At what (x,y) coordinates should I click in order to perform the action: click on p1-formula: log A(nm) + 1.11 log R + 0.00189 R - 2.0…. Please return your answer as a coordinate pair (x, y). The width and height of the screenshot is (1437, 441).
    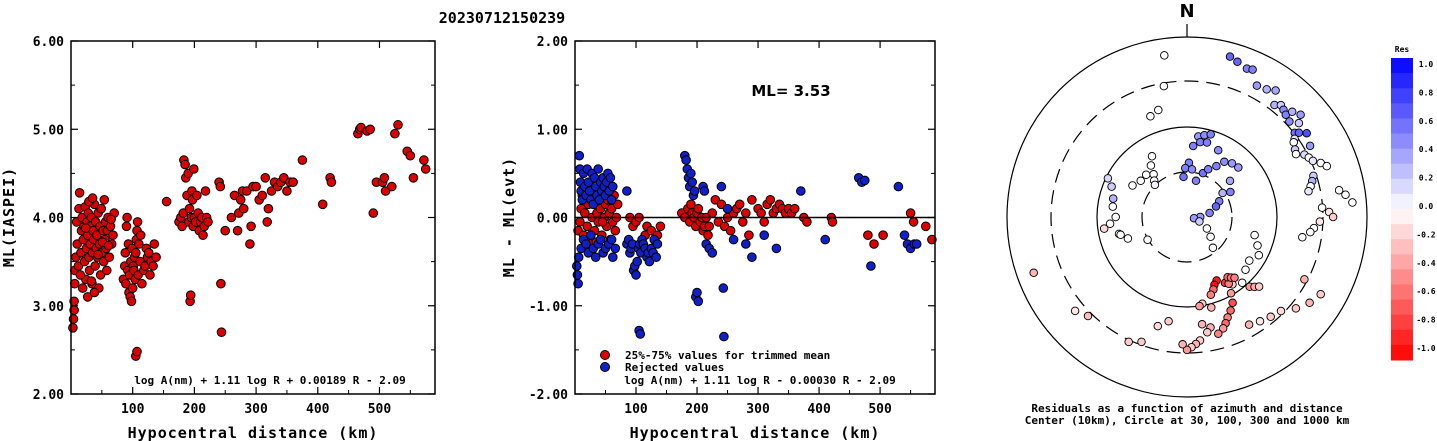
    Looking at the image, I should click on (270, 380).